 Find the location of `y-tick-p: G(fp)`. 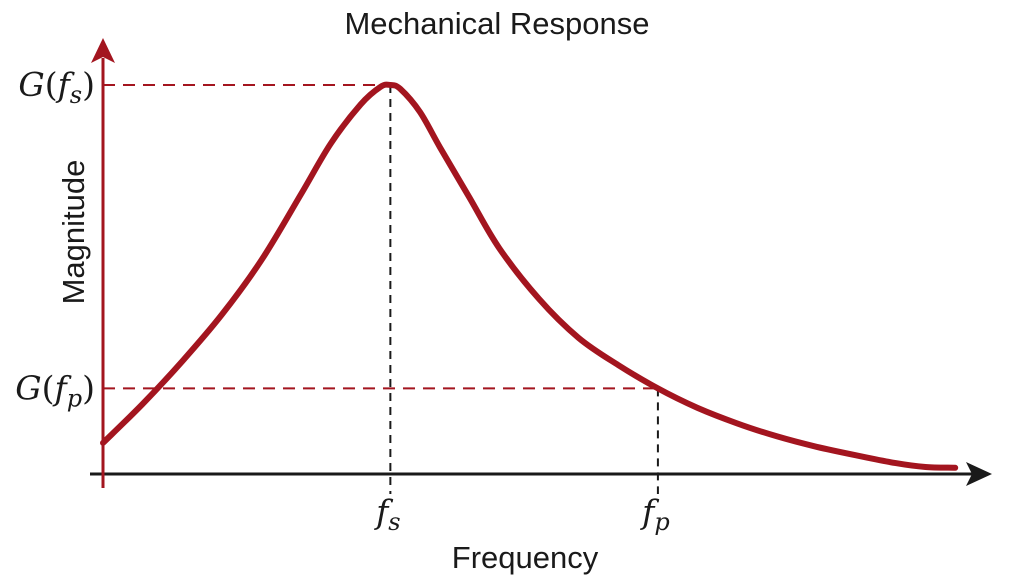

y-tick-p: G(fp) is located at coordinates (55, 390).